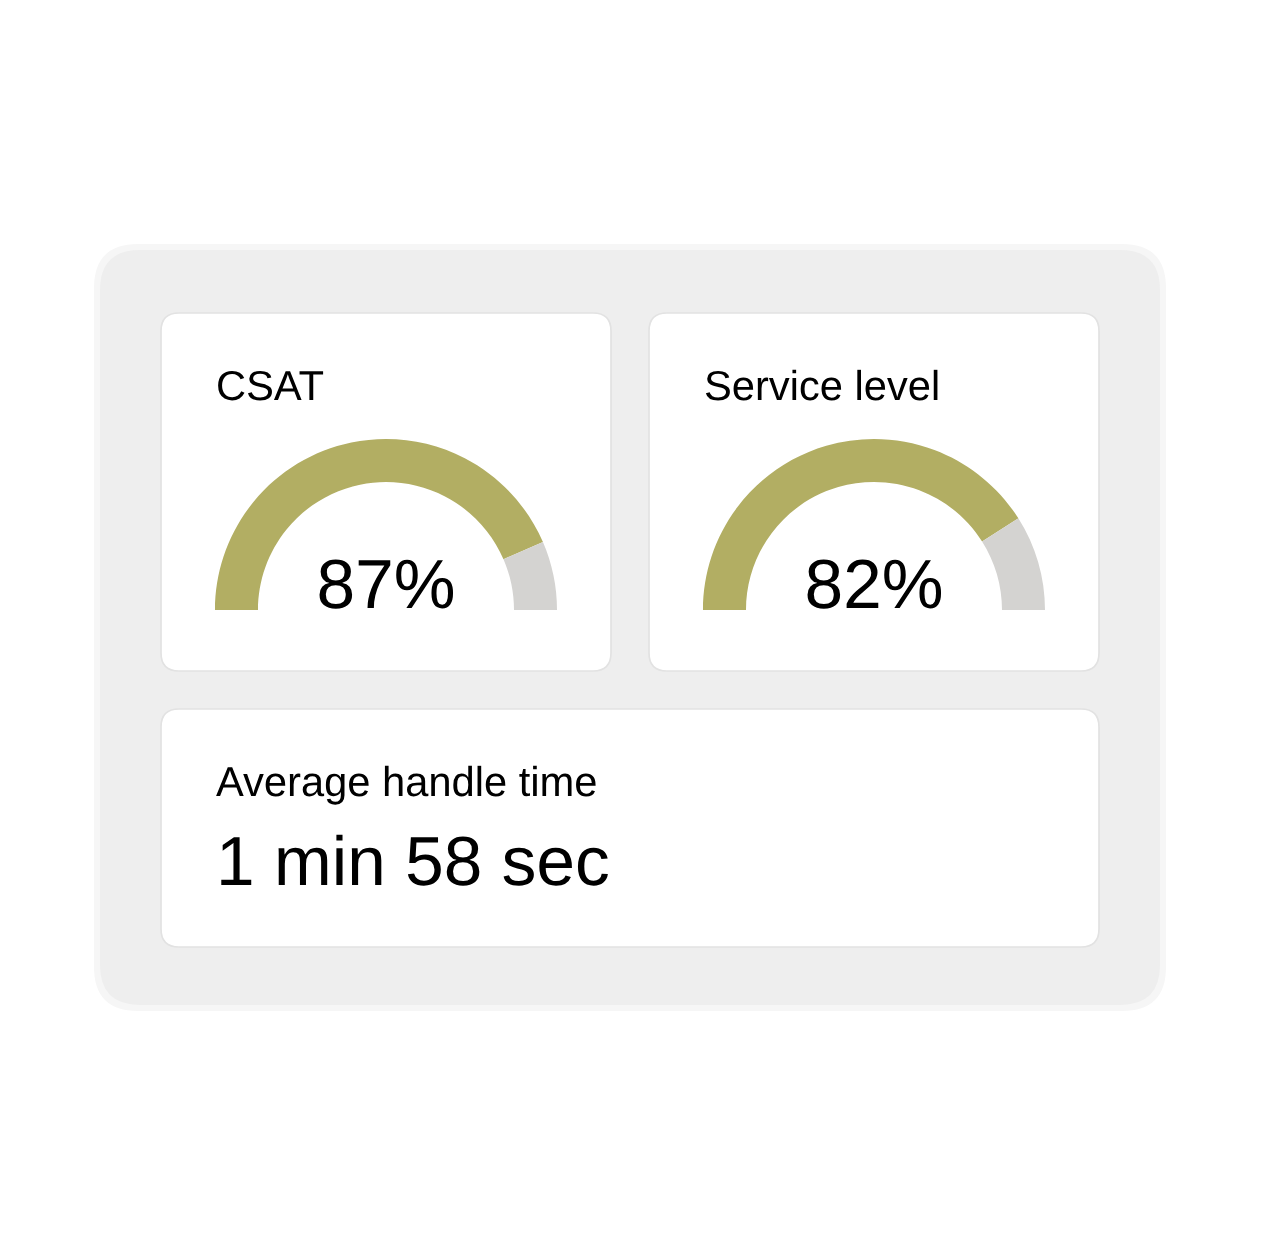  What do you see at coordinates (406, 785) in the screenshot?
I see `text: Average handle time` at bounding box center [406, 785].